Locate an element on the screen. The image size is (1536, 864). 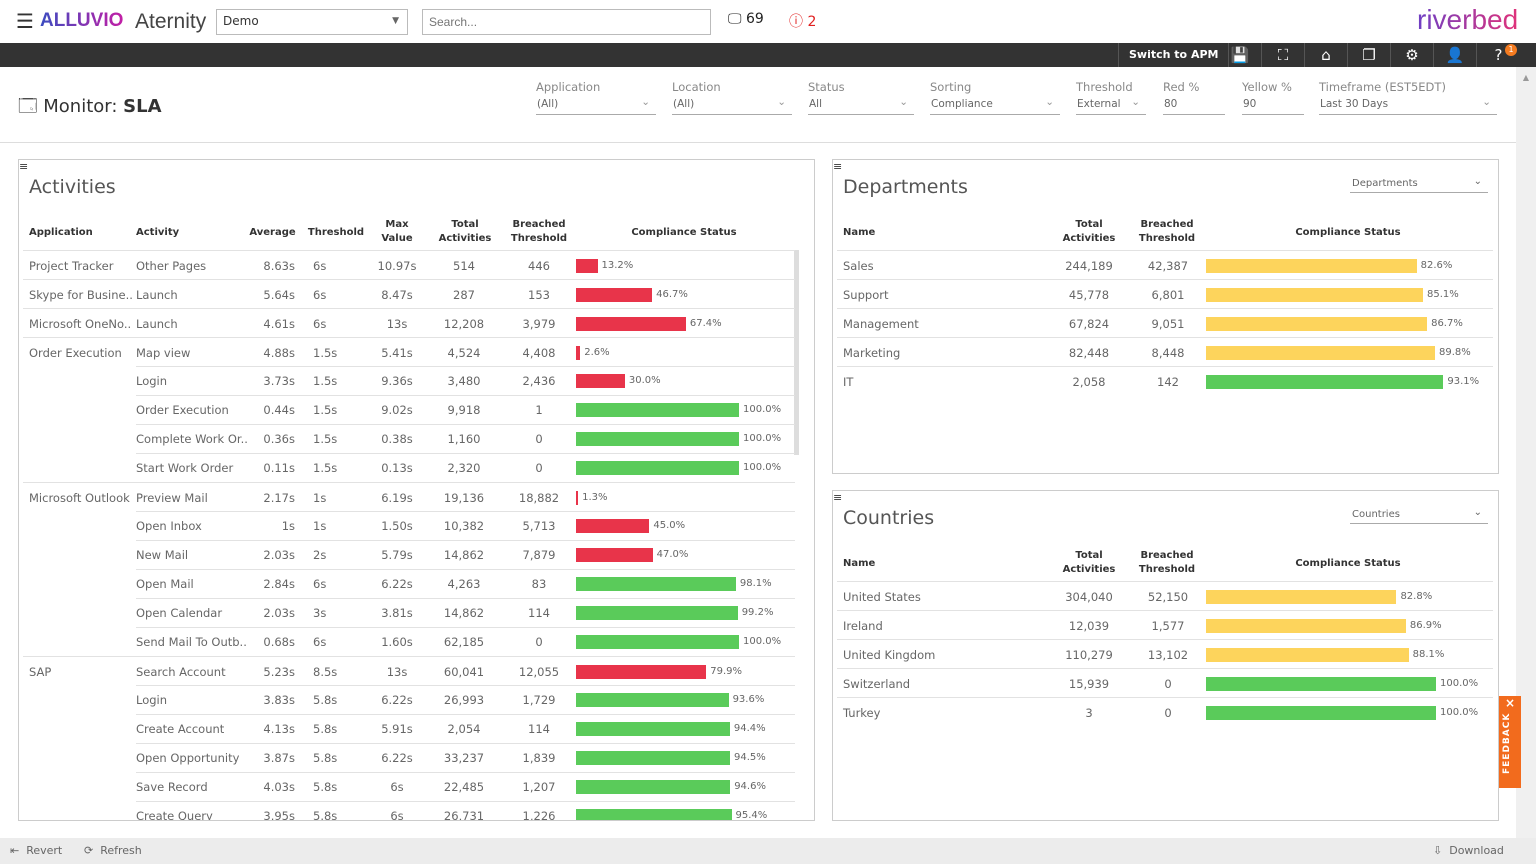
filter-sorting: Sorting Compliance ⌄ is located at coordinates (995, 97).